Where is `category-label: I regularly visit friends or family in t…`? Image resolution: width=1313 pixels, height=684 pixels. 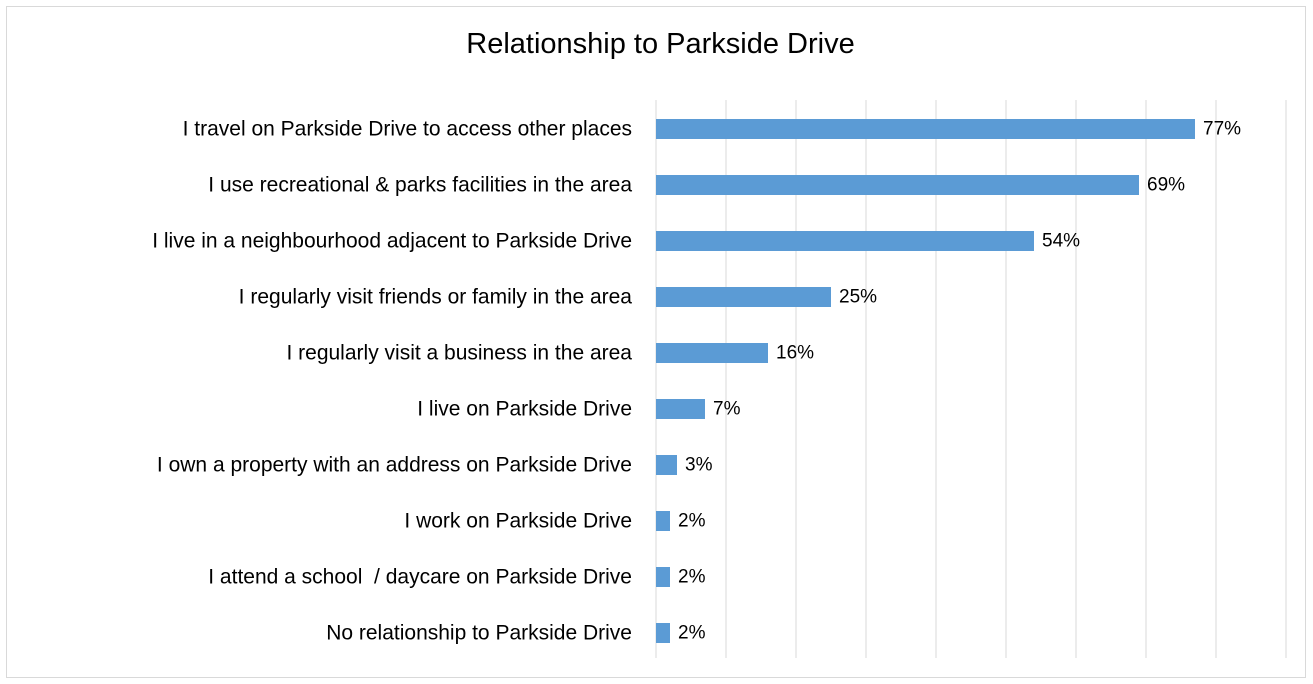 category-label: I regularly visit friends or family in t… is located at coordinates (436, 297).